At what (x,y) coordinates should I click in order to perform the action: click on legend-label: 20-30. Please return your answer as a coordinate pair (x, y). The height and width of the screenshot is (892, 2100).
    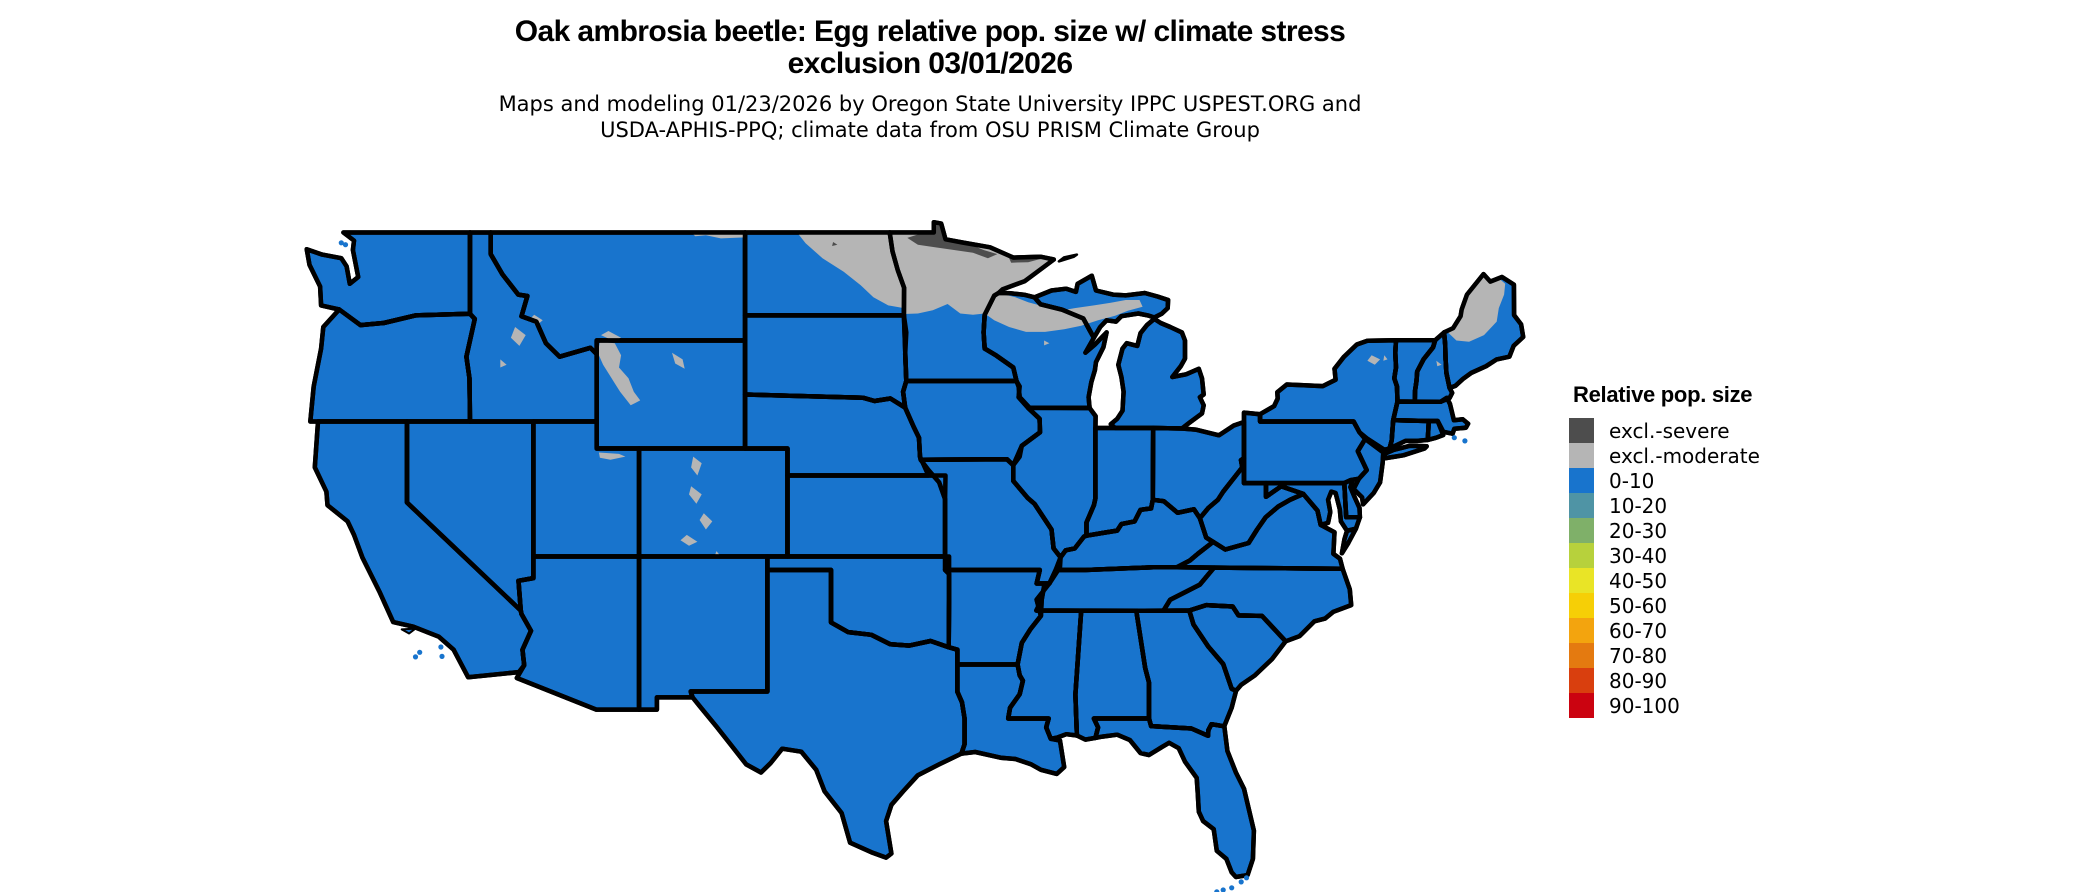
    Looking at the image, I should click on (1638, 530).